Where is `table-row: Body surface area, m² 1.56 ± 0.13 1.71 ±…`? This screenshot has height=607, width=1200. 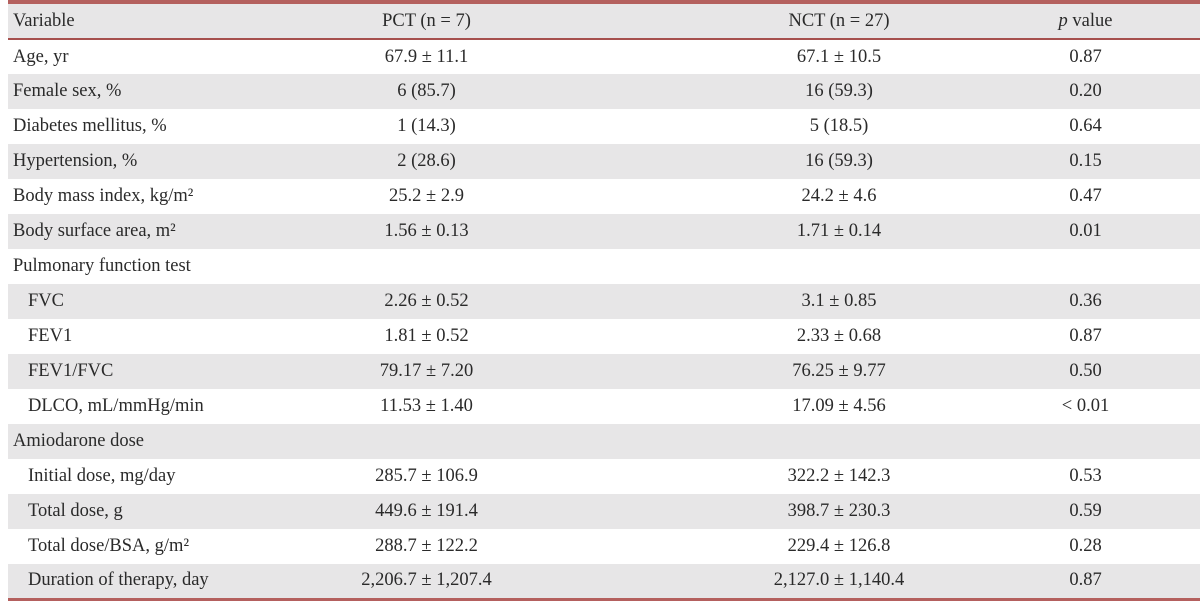
table-row: Body surface area, m² 1.56 ± 0.13 1.71 ±… is located at coordinates (600, 231).